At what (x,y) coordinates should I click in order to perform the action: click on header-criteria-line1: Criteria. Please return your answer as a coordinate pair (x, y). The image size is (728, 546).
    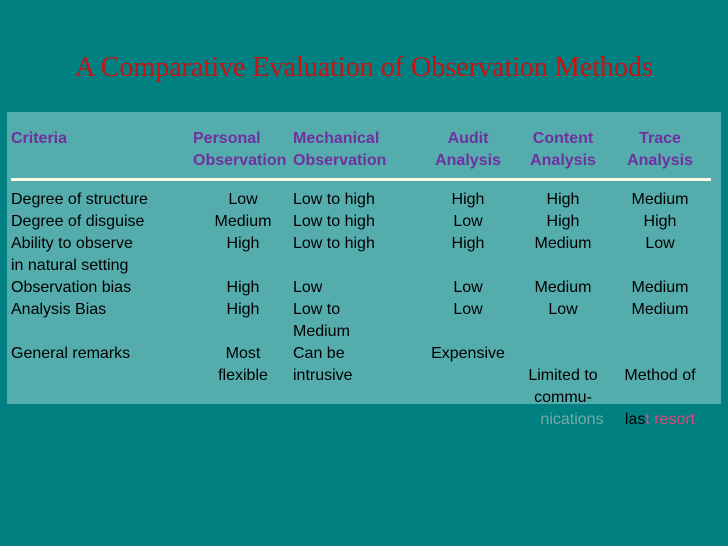
    Looking at the image, I should click on (39, 138).